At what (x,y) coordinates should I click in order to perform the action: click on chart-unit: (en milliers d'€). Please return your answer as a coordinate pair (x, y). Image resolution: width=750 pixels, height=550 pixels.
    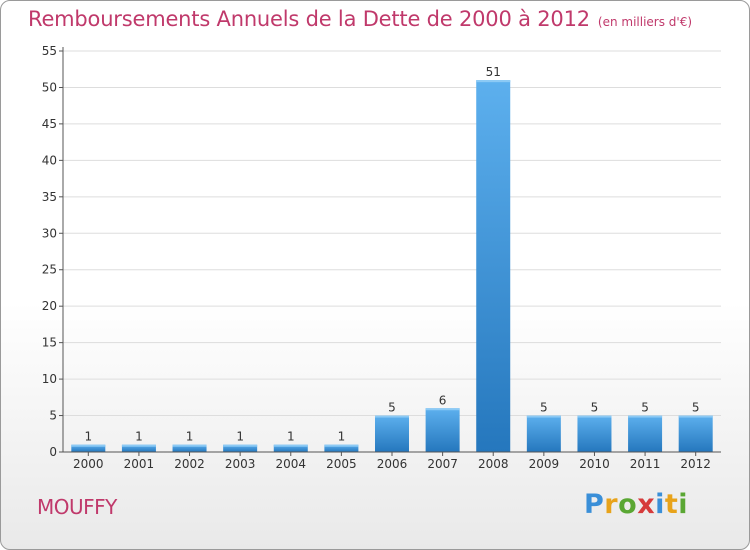
    Looking at the image, I should click on (645, 22).